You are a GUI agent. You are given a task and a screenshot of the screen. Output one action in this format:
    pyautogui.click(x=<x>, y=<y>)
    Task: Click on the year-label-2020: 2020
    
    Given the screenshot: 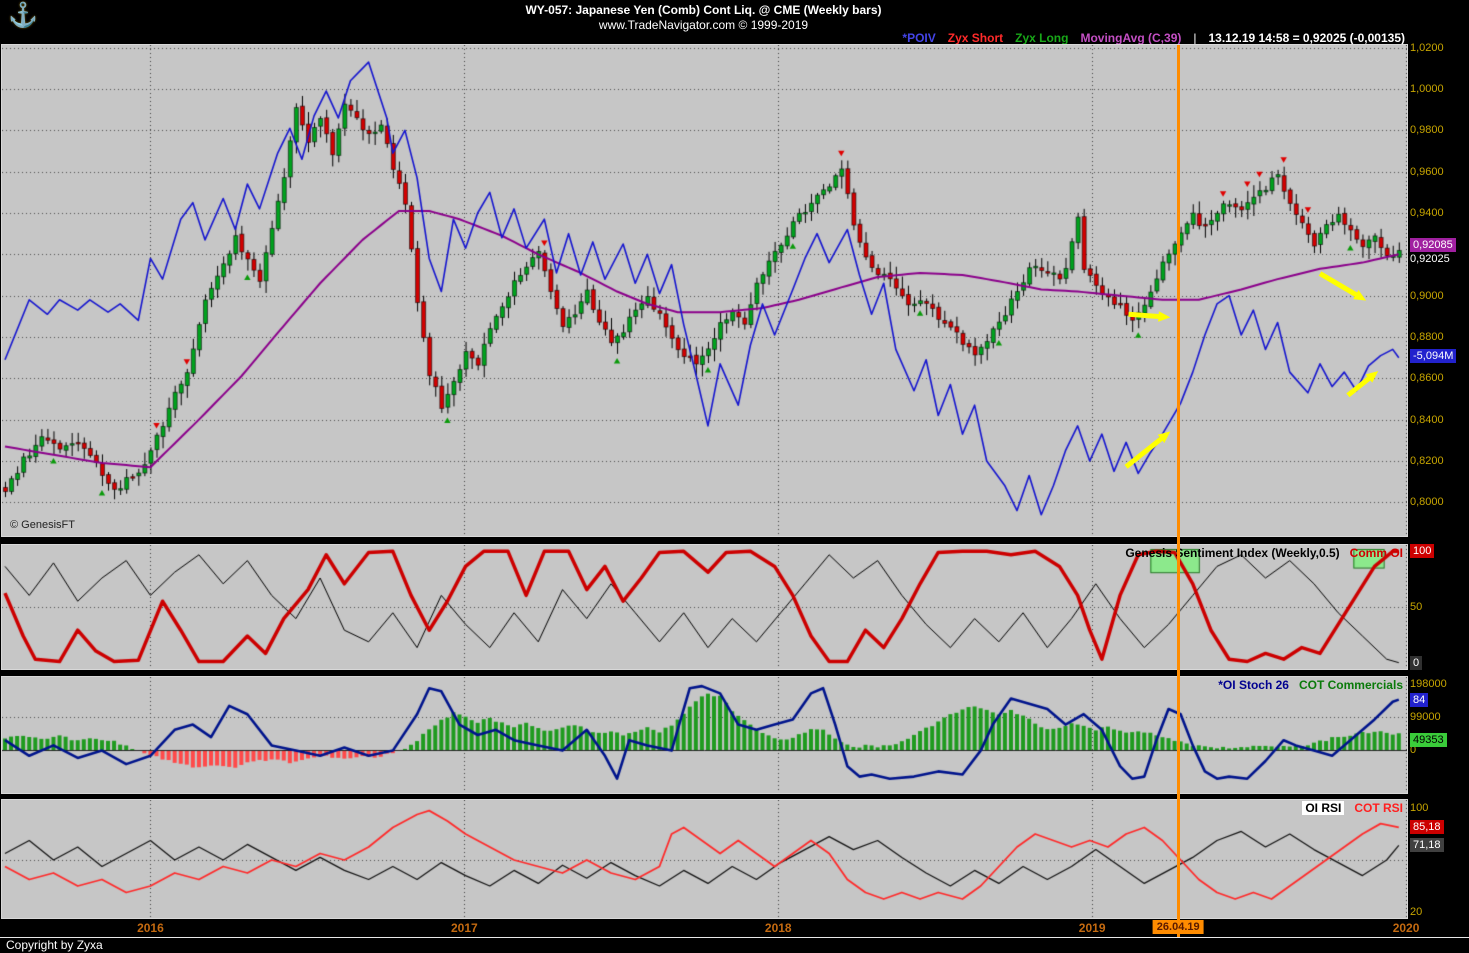 What is the action you would take?
    pyautogui.click(x=1406, y=928)
    